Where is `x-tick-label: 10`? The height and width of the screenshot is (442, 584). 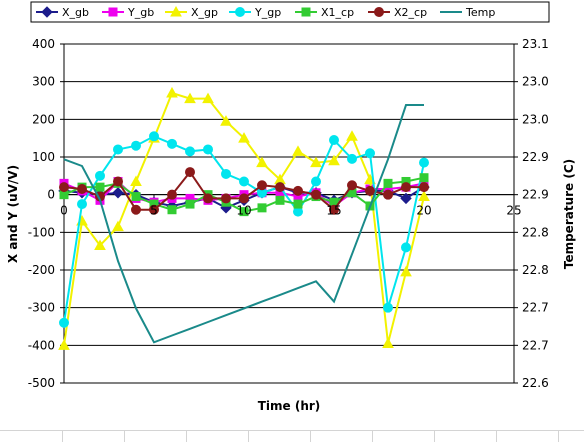 x-tick-label: 10 is located at coordinates (243, 211).